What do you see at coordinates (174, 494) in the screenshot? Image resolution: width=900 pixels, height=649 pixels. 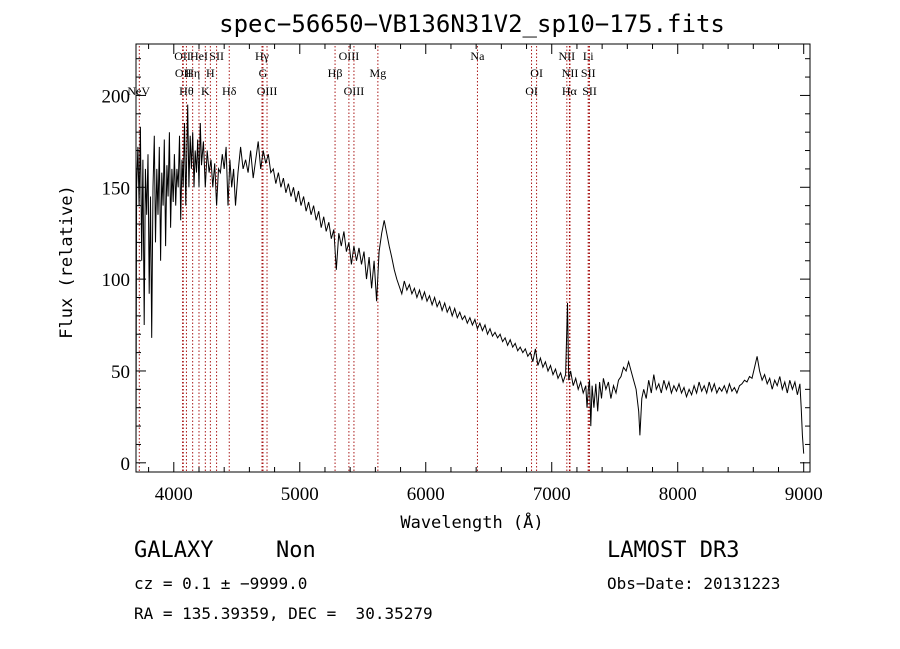 I see `x-tick-label: 4000` at bounding box center [174, 494].